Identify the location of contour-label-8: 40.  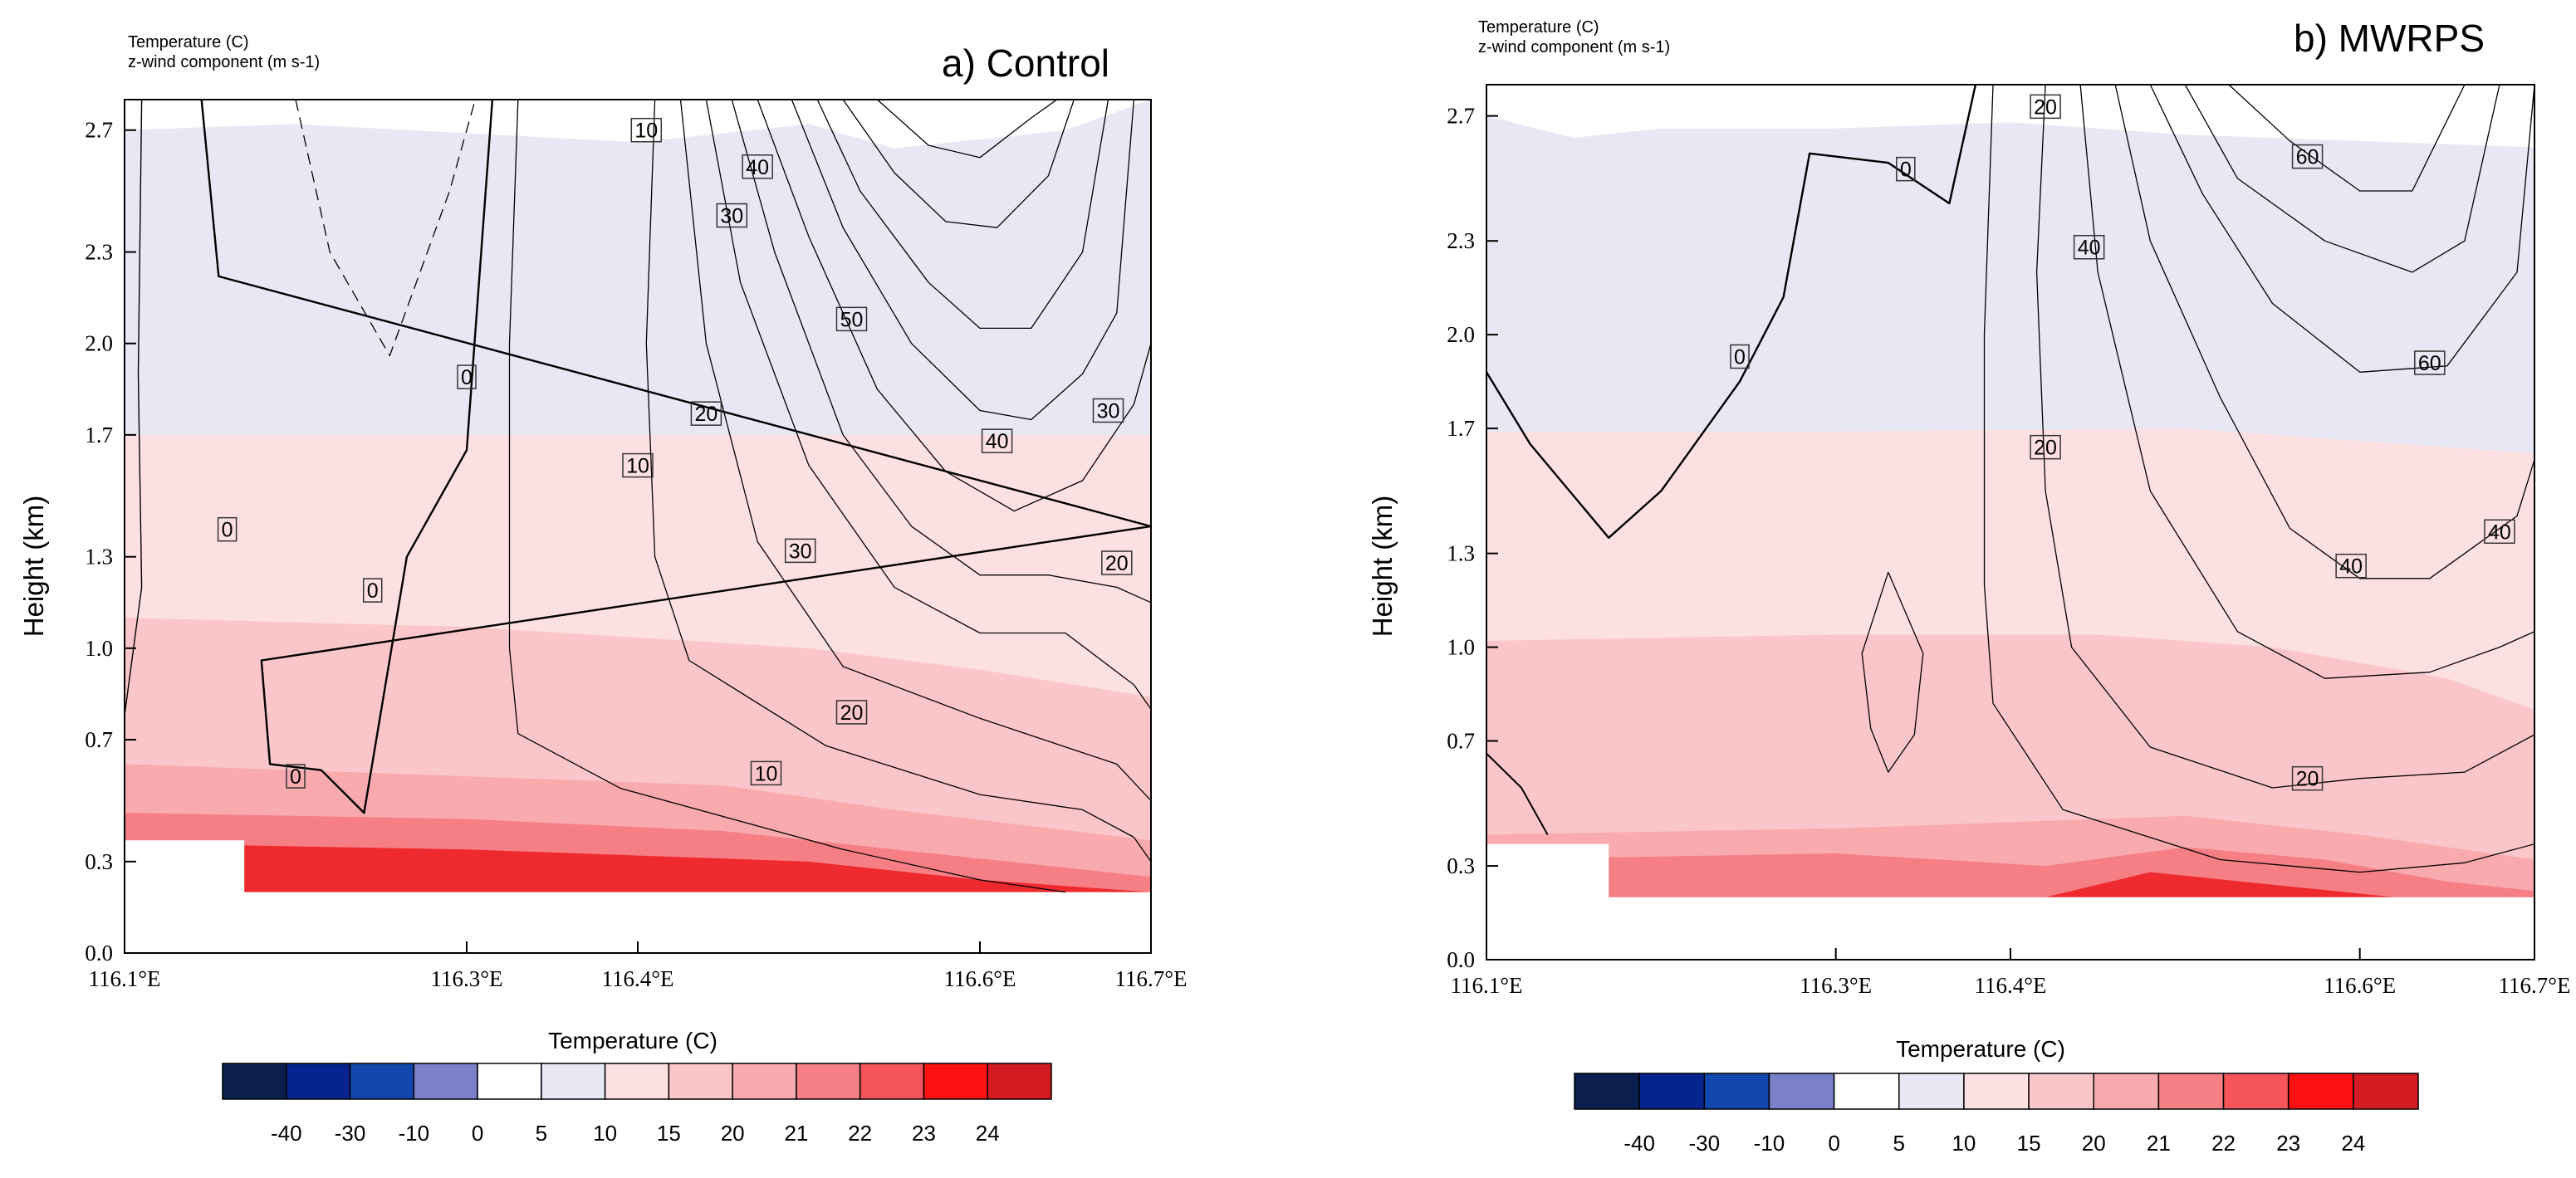
(2351, 566).